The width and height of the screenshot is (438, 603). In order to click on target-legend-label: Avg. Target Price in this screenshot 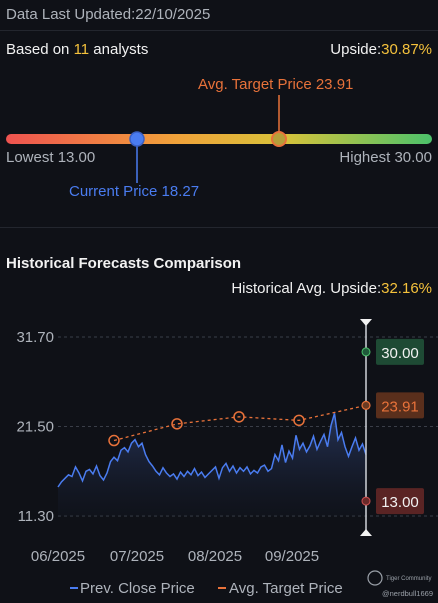, I will do `click(286, 588)`.